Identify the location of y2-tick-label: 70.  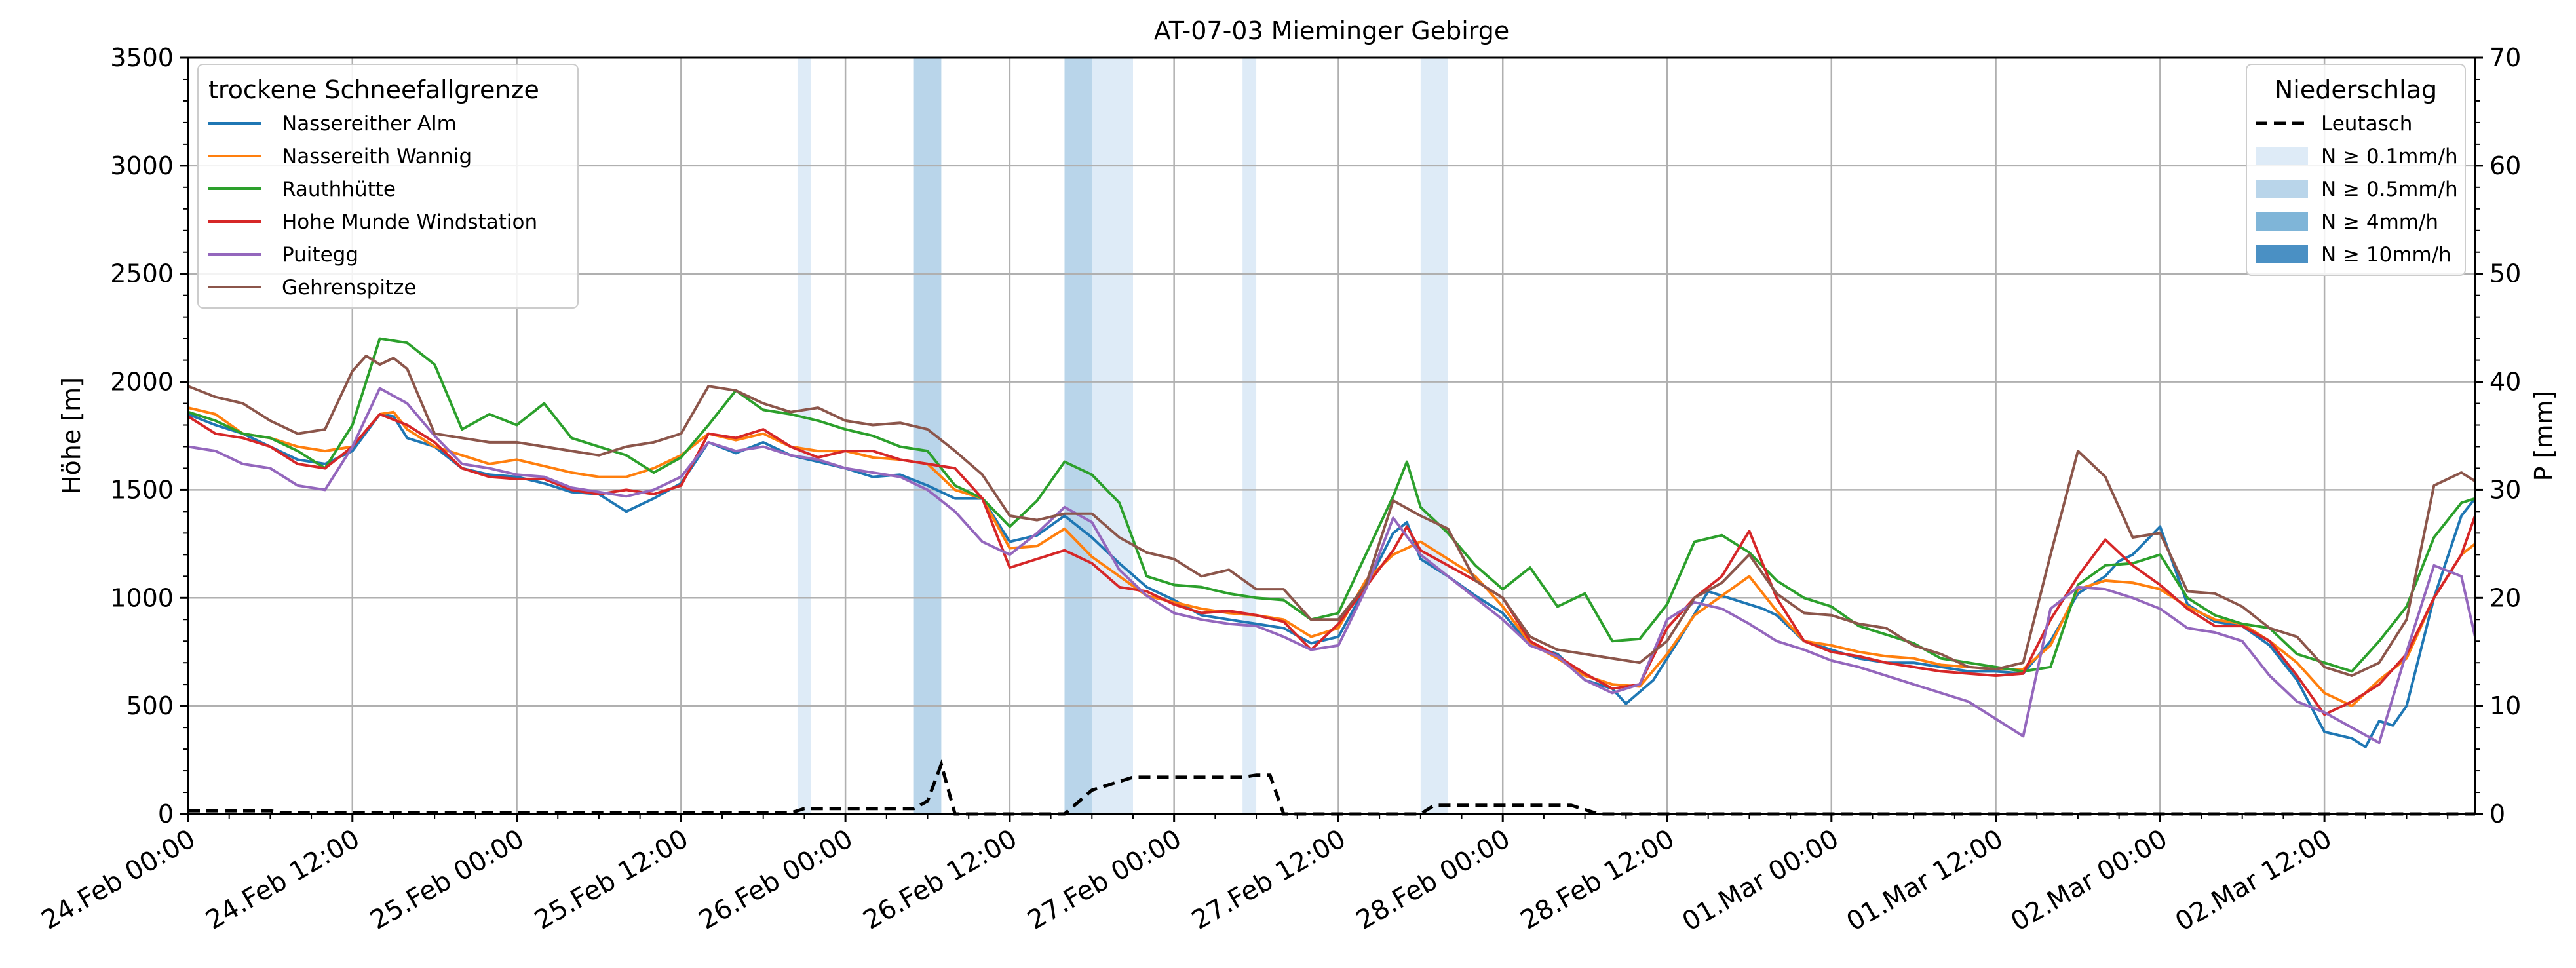
(2505, 58).